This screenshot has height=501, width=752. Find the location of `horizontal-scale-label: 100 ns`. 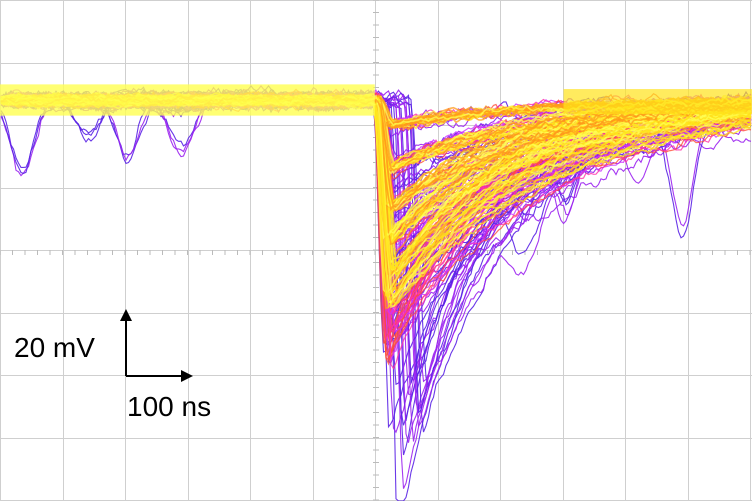

horizontal-scale-label: 100 ns is located at coordinates (169, 406).